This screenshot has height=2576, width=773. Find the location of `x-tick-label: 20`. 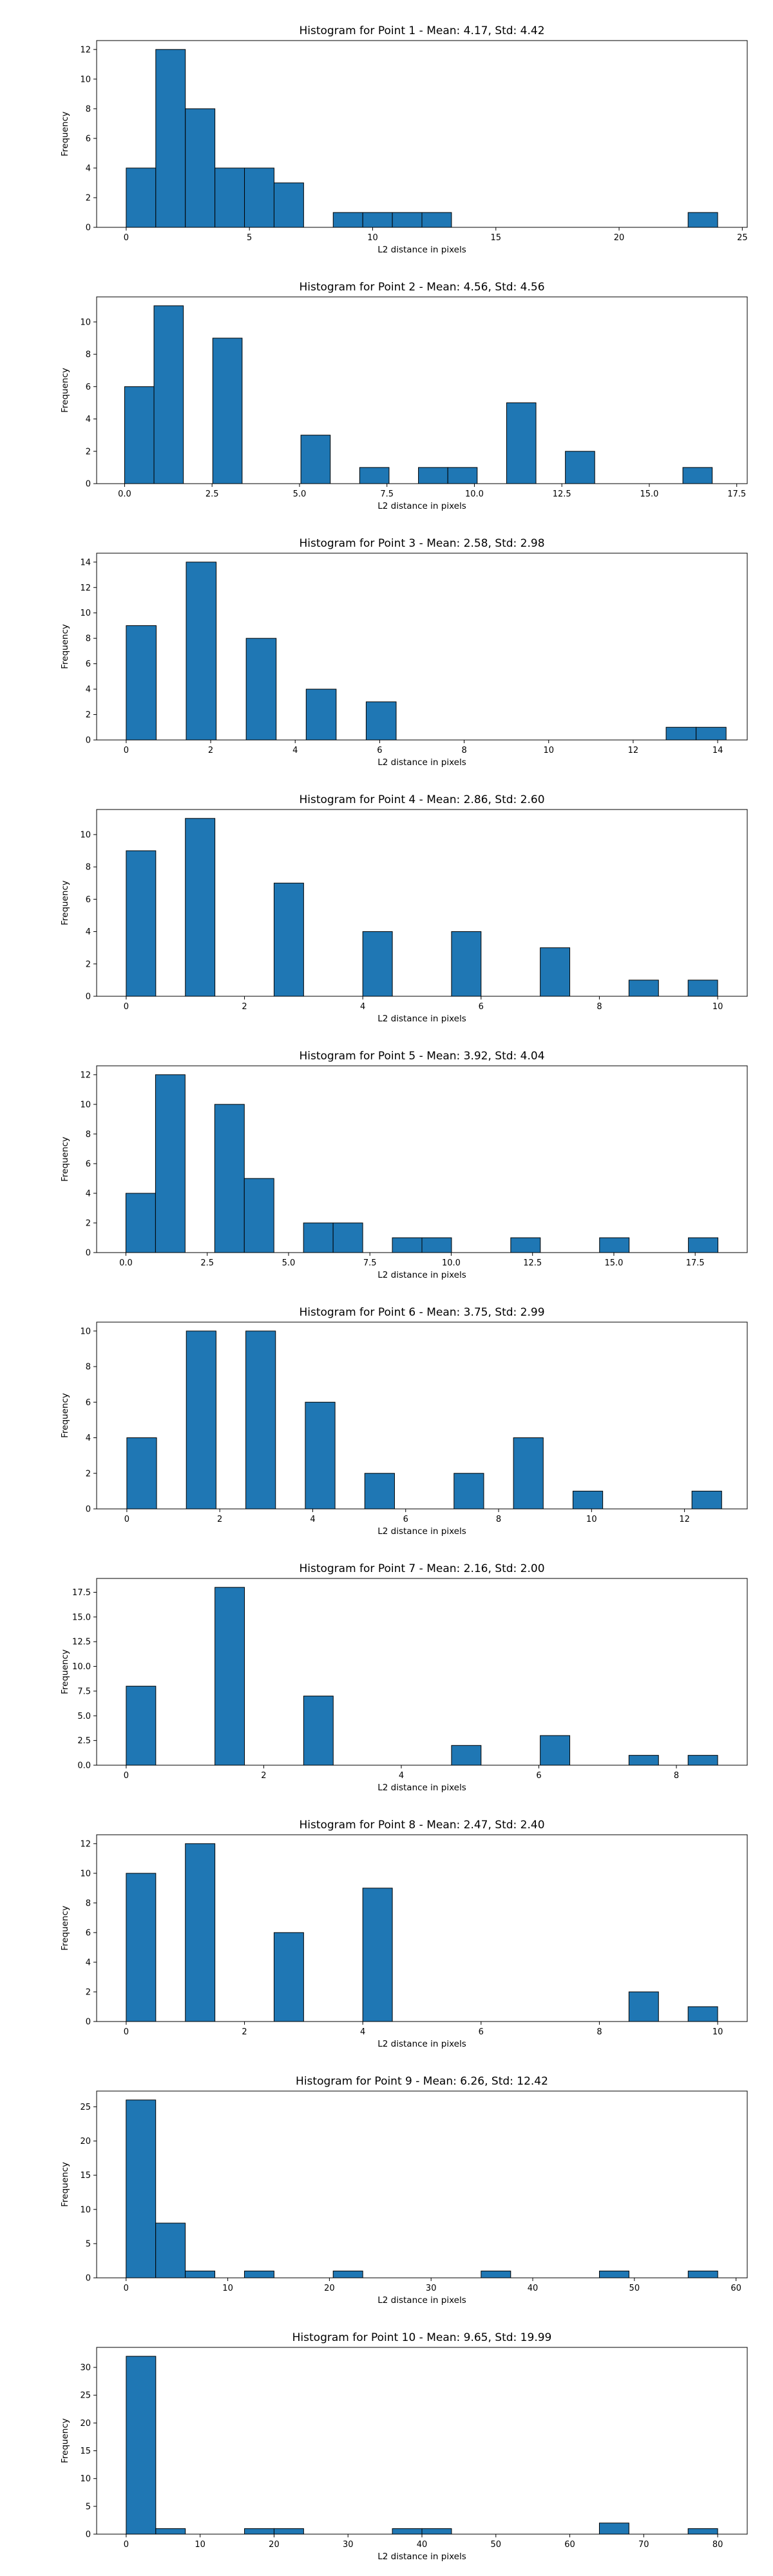

x-tick-label: 20 is located at coordinates (619, 238).